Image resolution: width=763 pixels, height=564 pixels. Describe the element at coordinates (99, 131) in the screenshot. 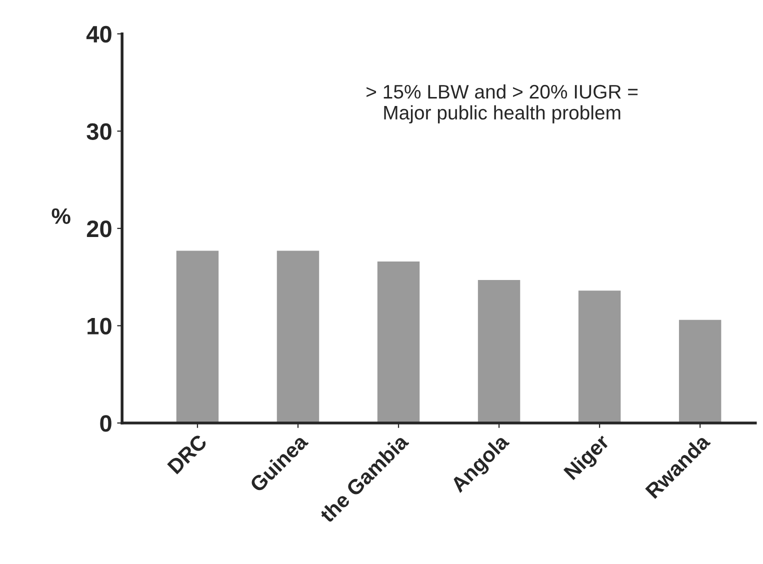

I see `y-tick-label: 30` at that location.